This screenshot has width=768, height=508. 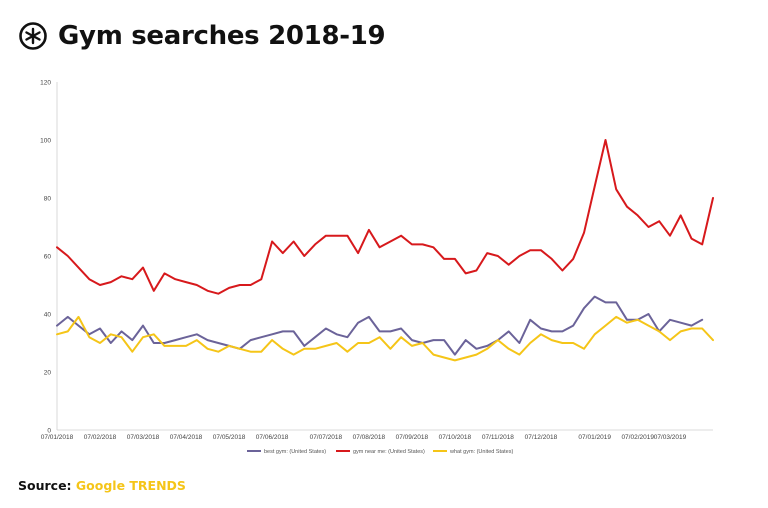 I want to click on chart-header: Gym searches 2018-19, so click(x=202, y=36).